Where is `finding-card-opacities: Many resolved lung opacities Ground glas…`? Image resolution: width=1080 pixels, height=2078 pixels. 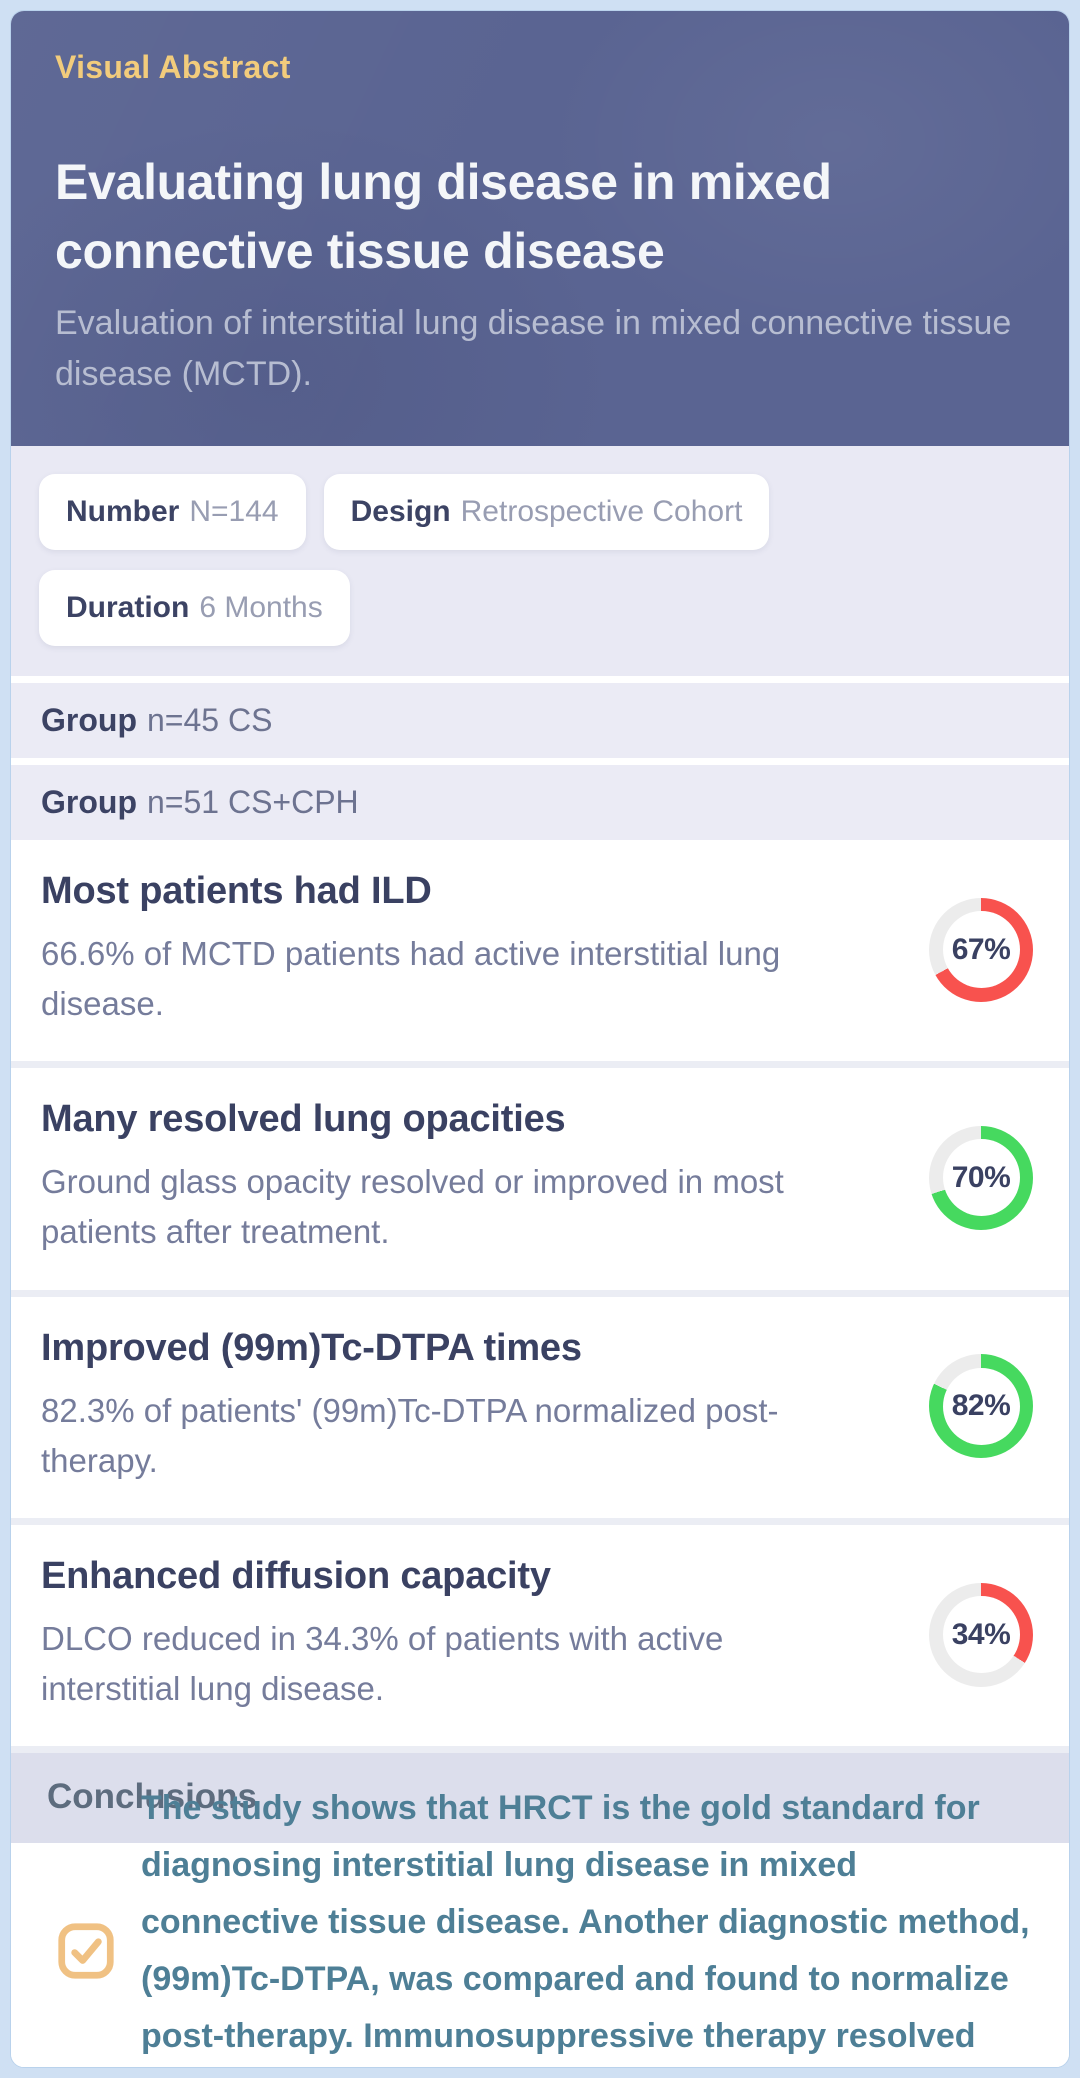
finding-card-opacities: Many resolved lung opacities Ground glas… is located at coordinates (540, 1179).